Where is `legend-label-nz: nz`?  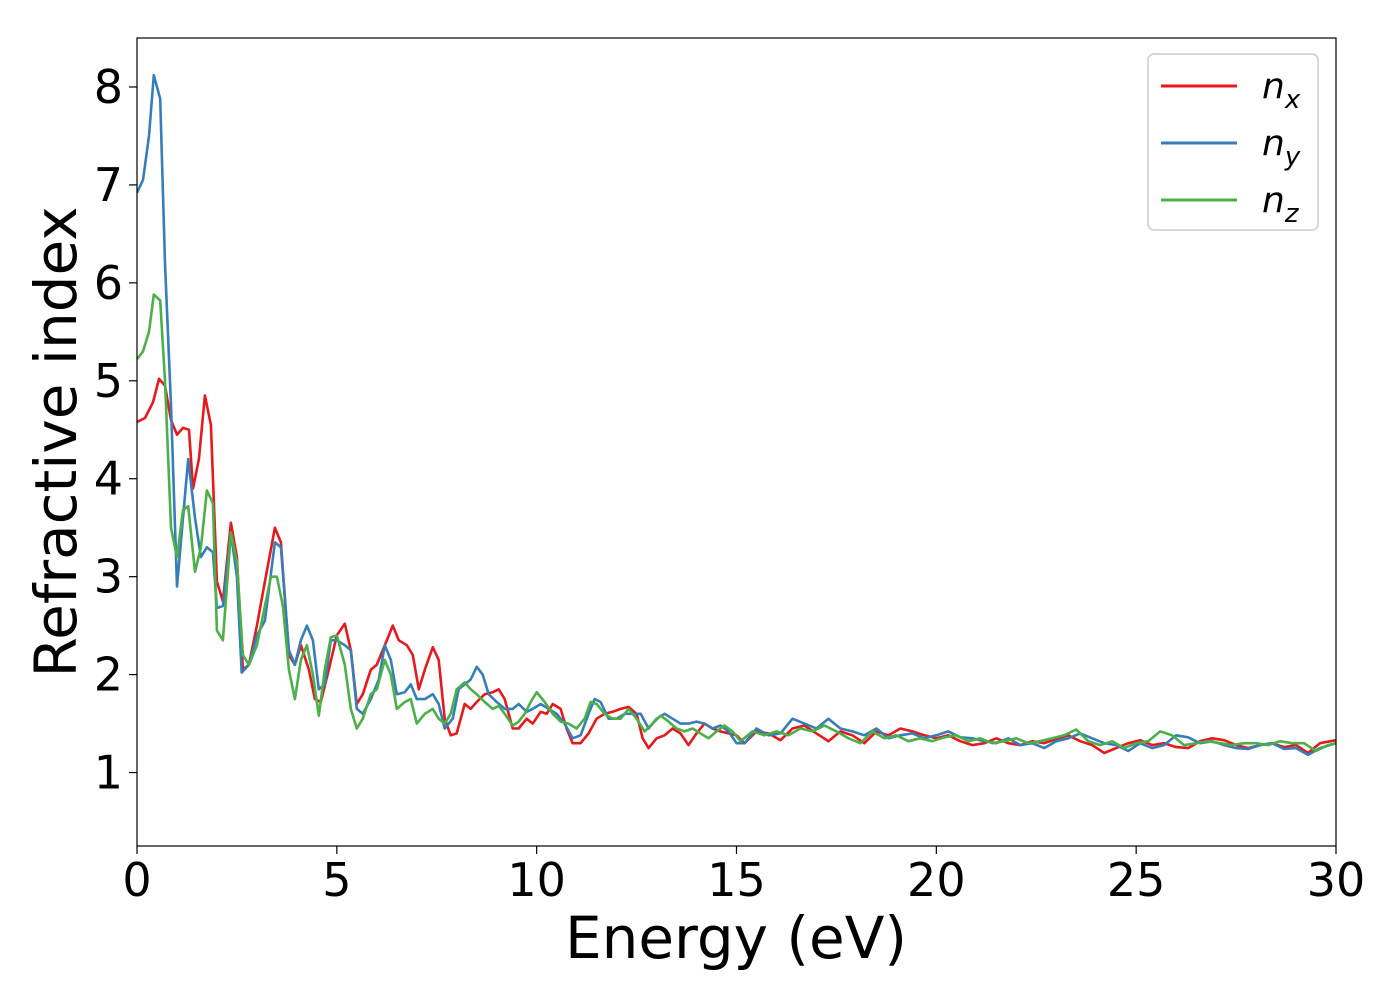
legend-label-nz: nz is located at coordinates (1281, 204).